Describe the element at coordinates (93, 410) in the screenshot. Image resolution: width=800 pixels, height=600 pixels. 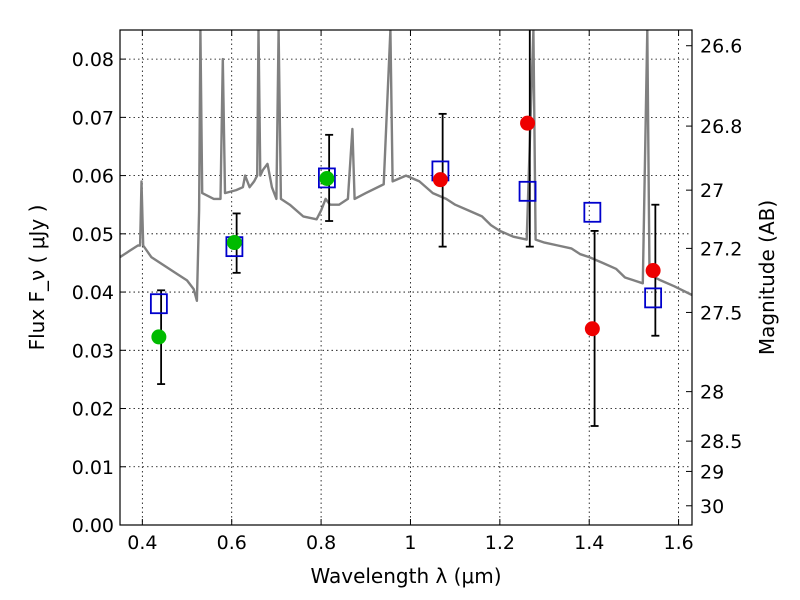
I see `y-tick-label: 0.02` at that location.